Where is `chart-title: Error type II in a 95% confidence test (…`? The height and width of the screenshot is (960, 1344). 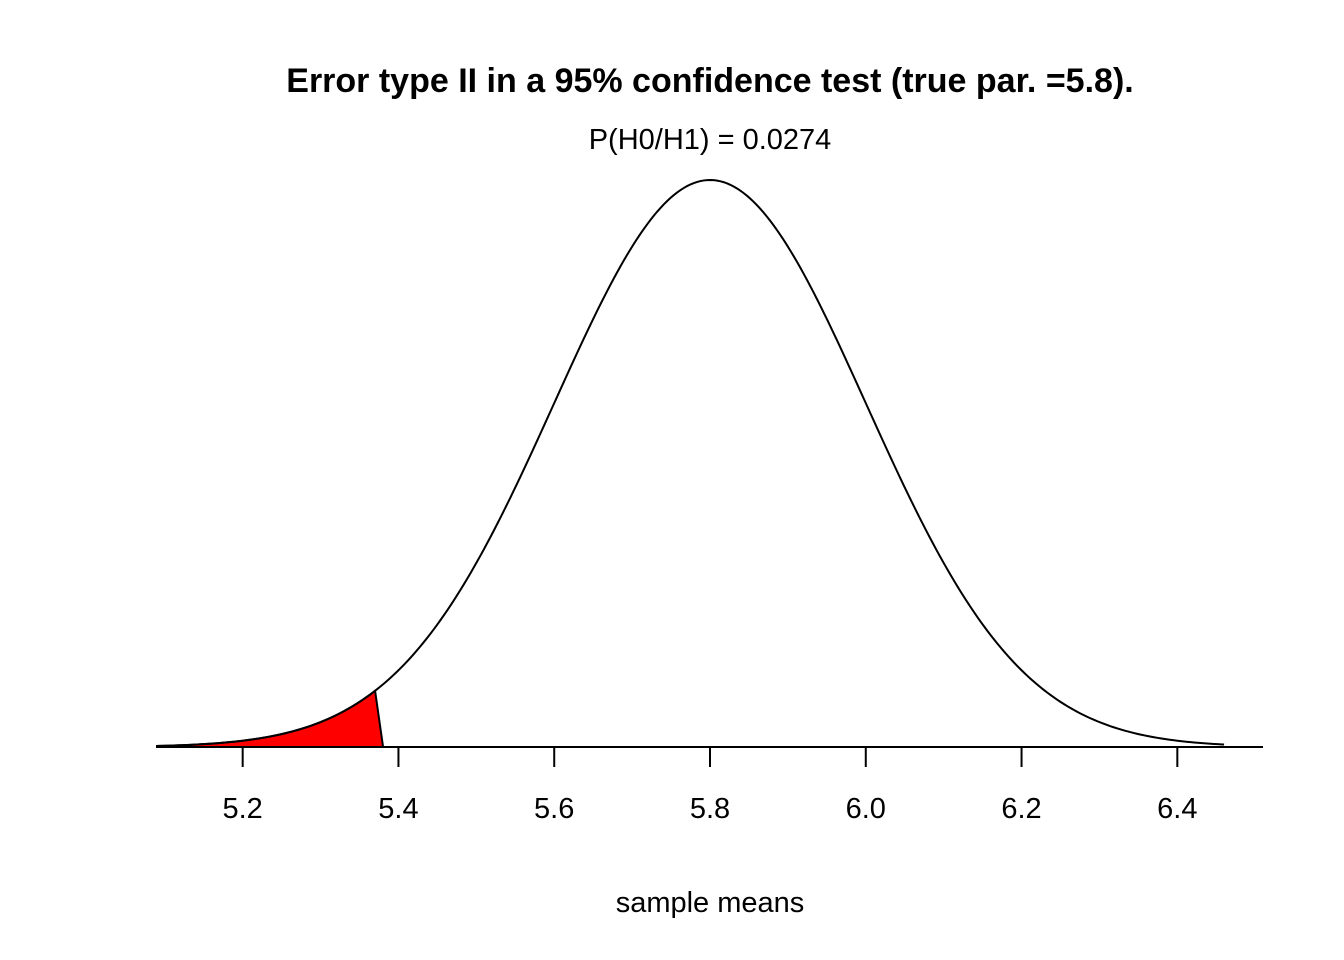
chart-title: Error type II in a 95% confidence test (… is located at coordinates (709, 81).